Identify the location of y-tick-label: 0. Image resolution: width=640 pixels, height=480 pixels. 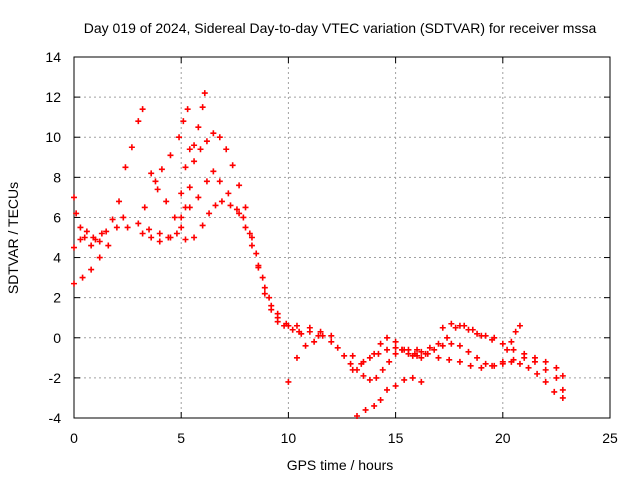
(57, 338).